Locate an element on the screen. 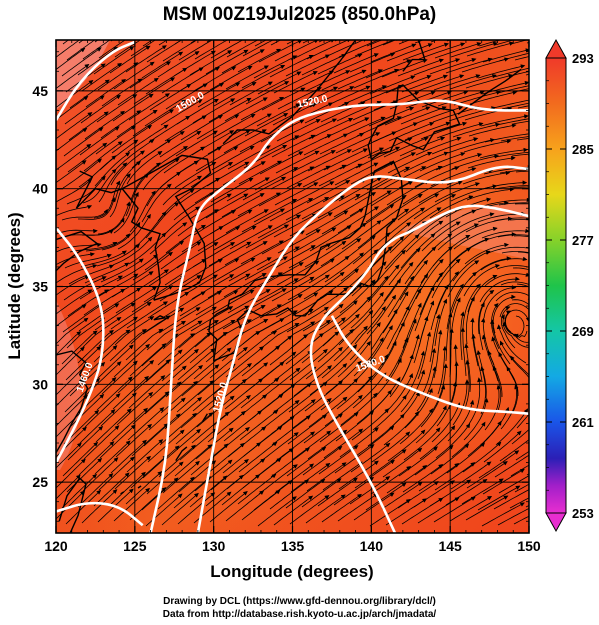 The image size is (599, 625). y-tick-label: 40 is located at coordinates (40, 189).